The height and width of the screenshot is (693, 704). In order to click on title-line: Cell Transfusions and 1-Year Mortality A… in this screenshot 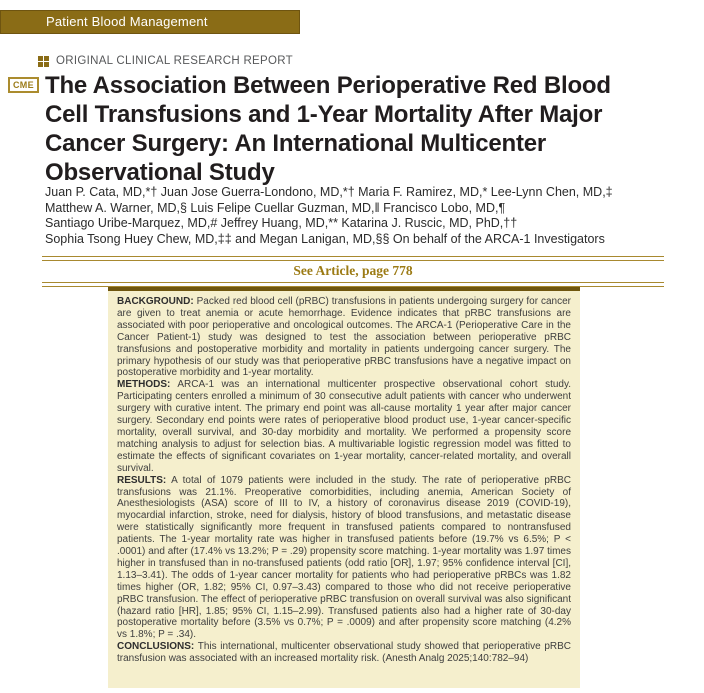, I will do `click(324, 114)`.